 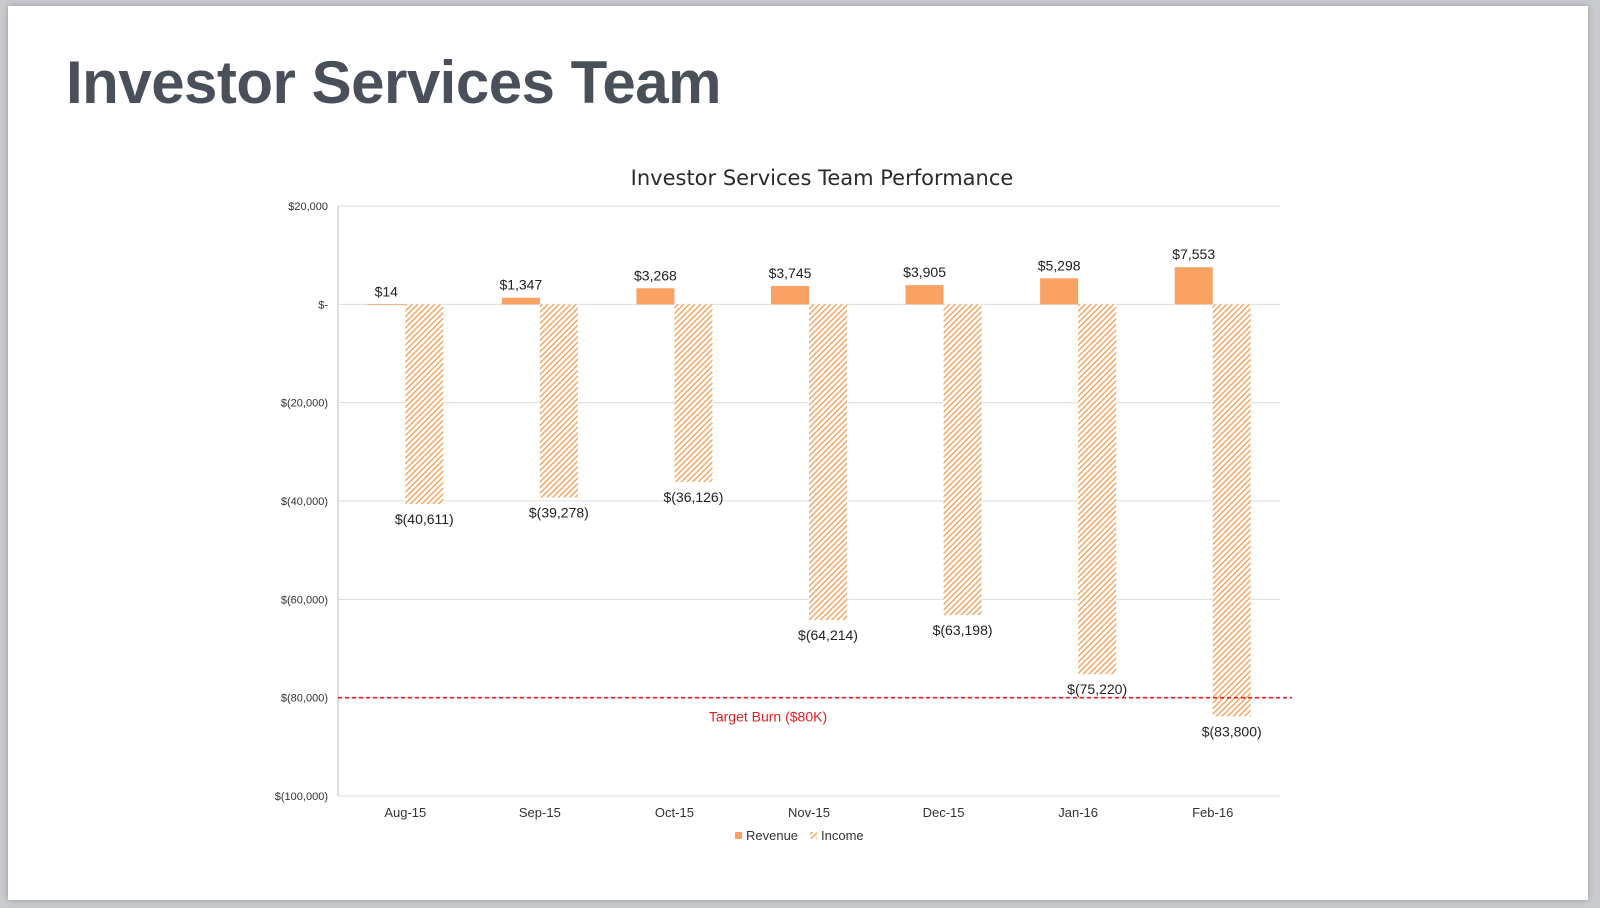 What do you see at coordinates (304, 404) in the screenshot?
I see `y-tick-label: $(20,000)` at bounding box center [304, 404].